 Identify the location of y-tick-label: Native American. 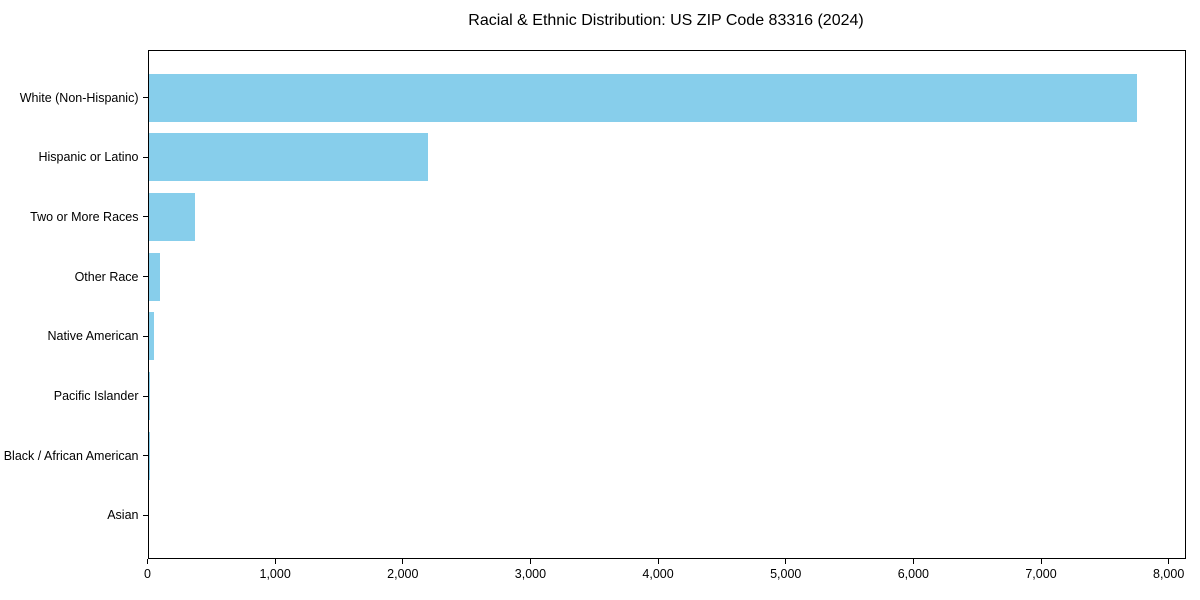
(93, 336).